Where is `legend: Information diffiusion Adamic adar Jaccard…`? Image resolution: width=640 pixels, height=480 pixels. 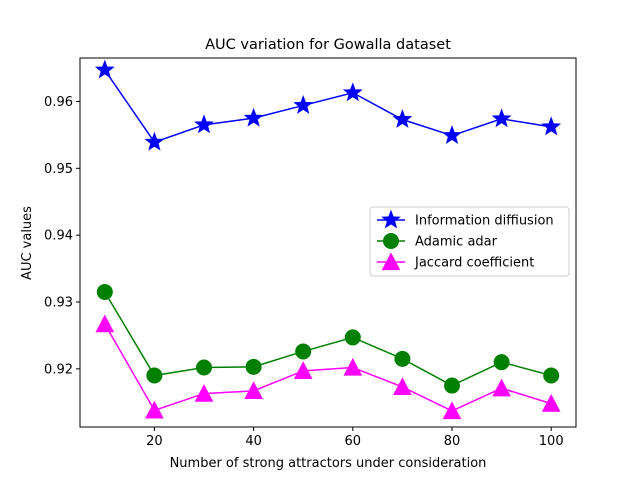
legend: Information diffiusion Adamic adar Jaccard… is located at coordinates (469, 241).